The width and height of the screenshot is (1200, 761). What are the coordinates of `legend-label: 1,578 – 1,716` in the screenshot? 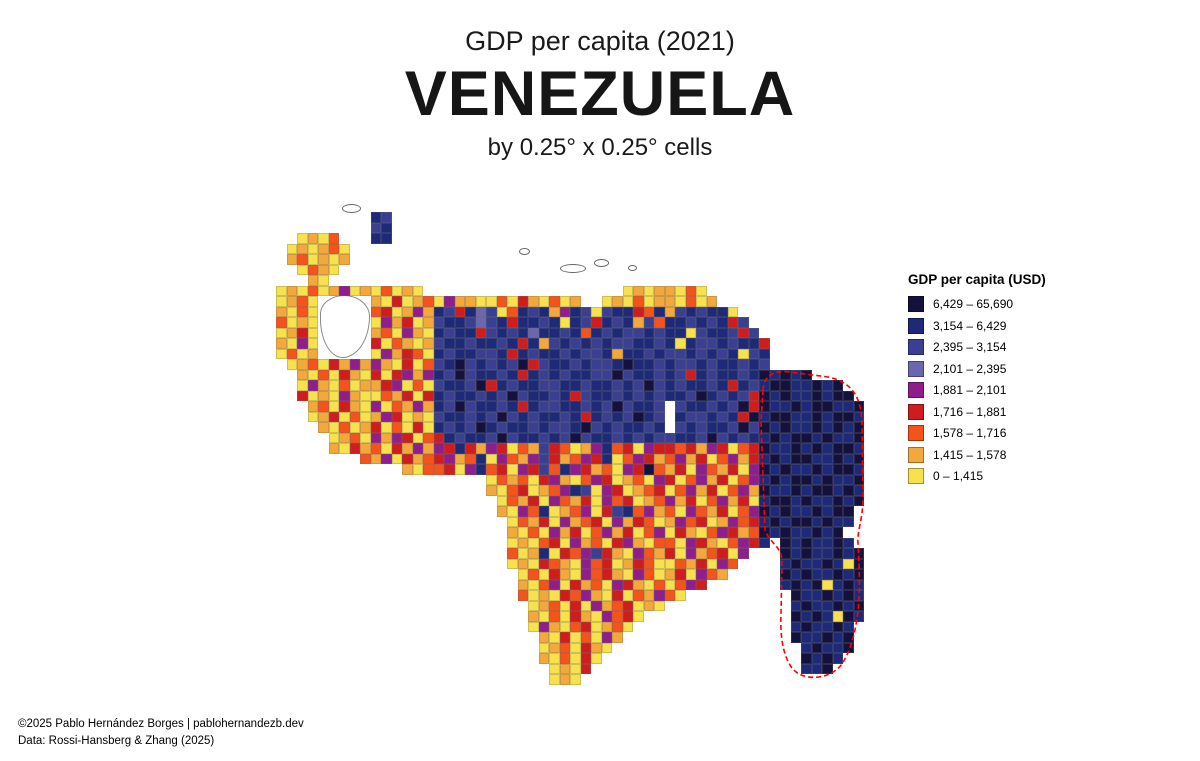 It's located at (970, 433).